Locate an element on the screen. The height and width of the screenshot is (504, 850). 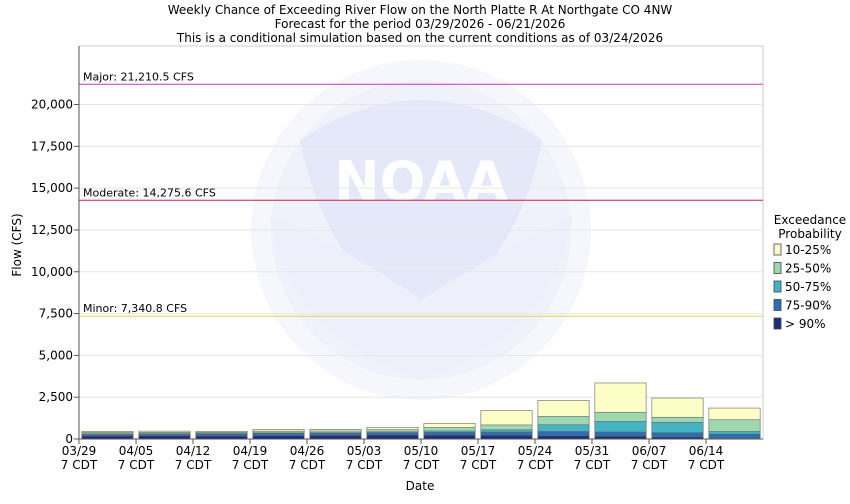
y-tick-label: 7,500 is located at coordinates (56, 314).